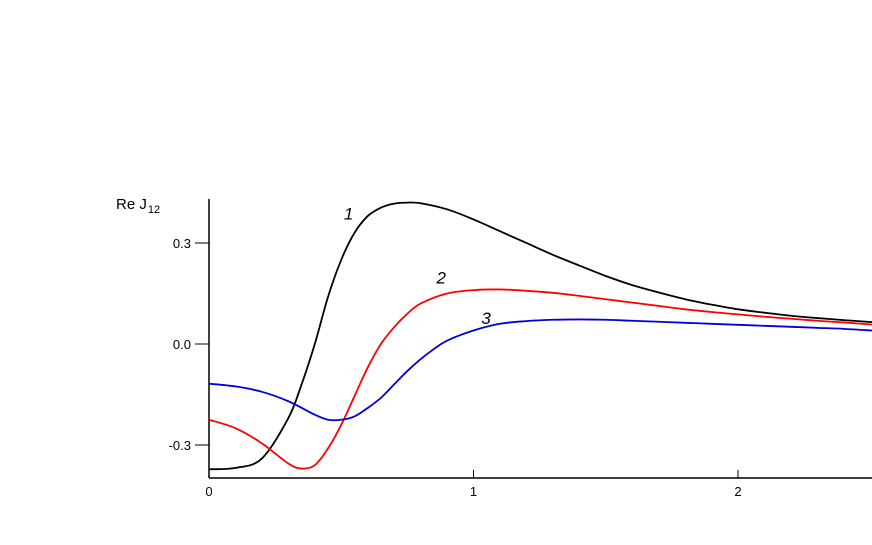  Describe the element at coordinates (208, 491) in the screenshot. I see `x-tick-label: 0` at that location.